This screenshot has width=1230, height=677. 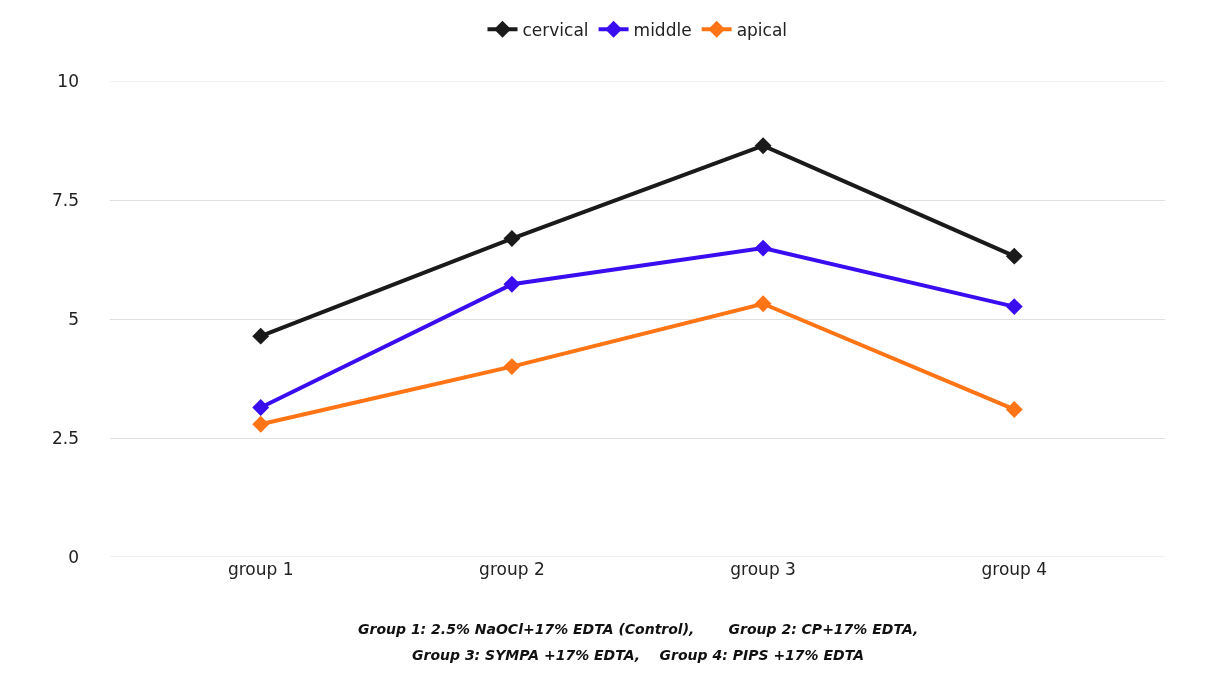 What do you see at coordinates (73, 318) in the screenshot?
I see `y-tick-label: 5` at bounding box center [73, 318].